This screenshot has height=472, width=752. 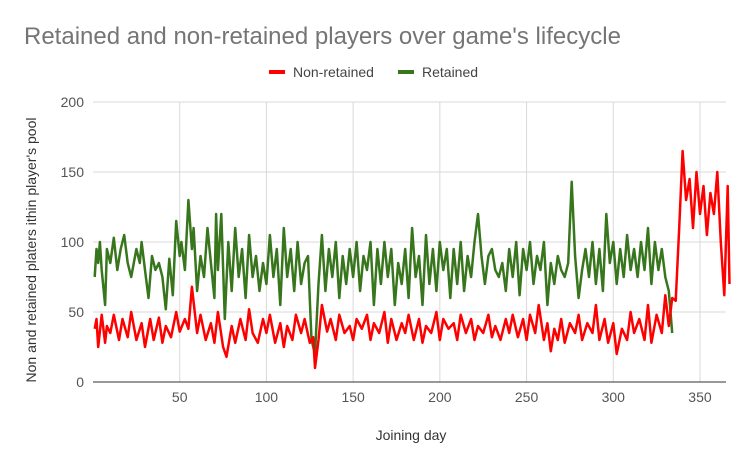 What do you see at coordinates (411, 435) in the screenshot?
I see `x-axis-title: Joining day` at bounding box center [411, 435].